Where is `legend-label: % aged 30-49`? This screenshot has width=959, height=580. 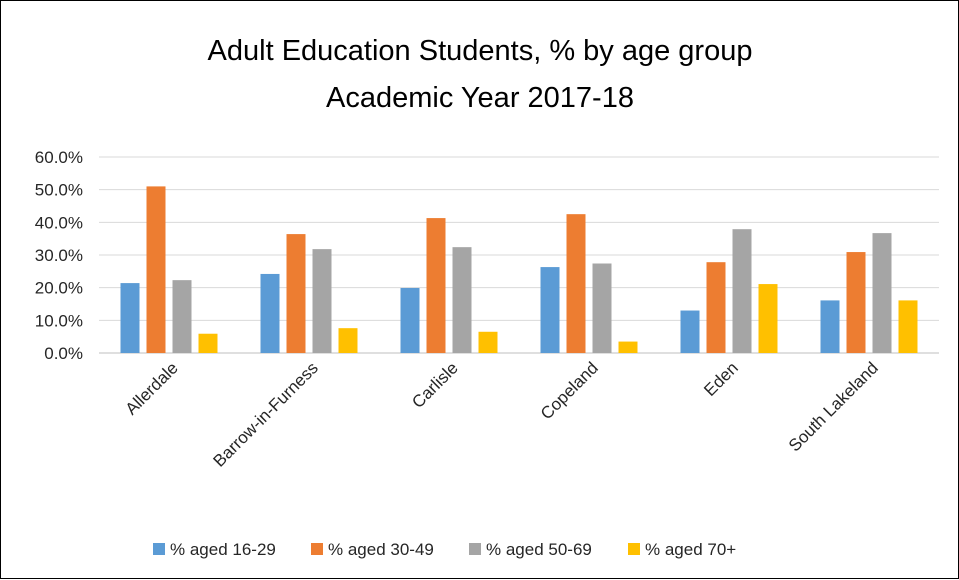 legend-label: % aged 30-49 is located at coordinates (381, 549).